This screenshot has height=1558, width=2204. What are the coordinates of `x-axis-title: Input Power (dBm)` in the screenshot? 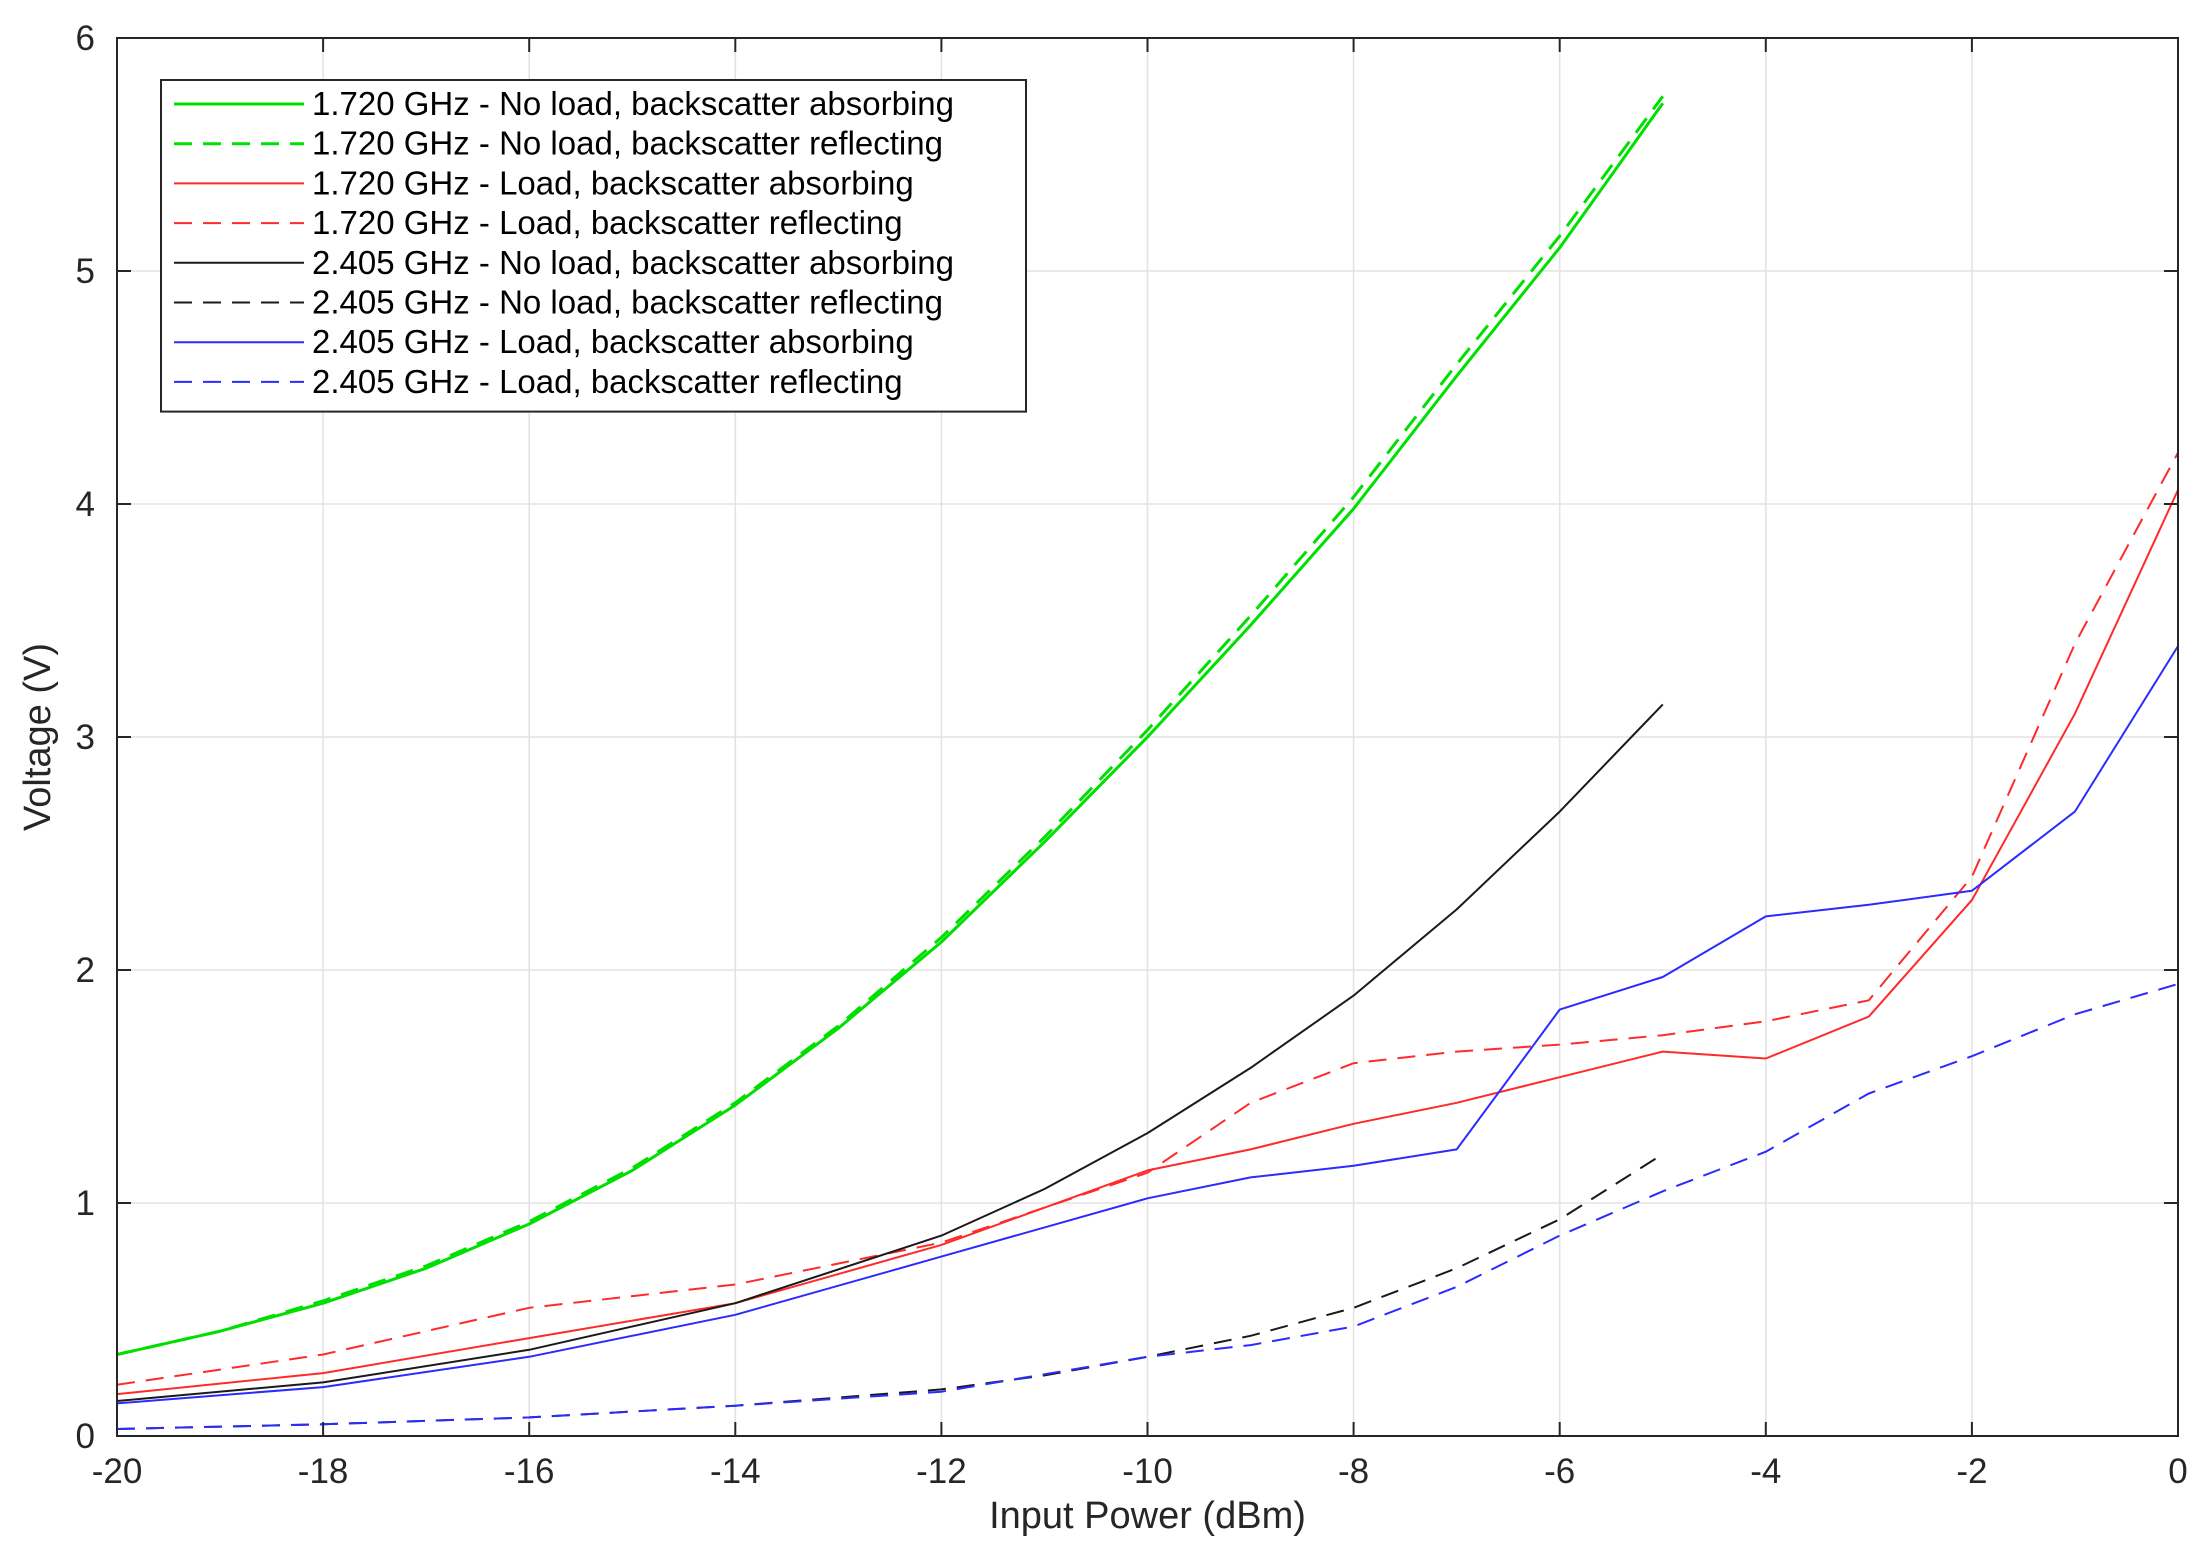 It's located at (1147, 1516).